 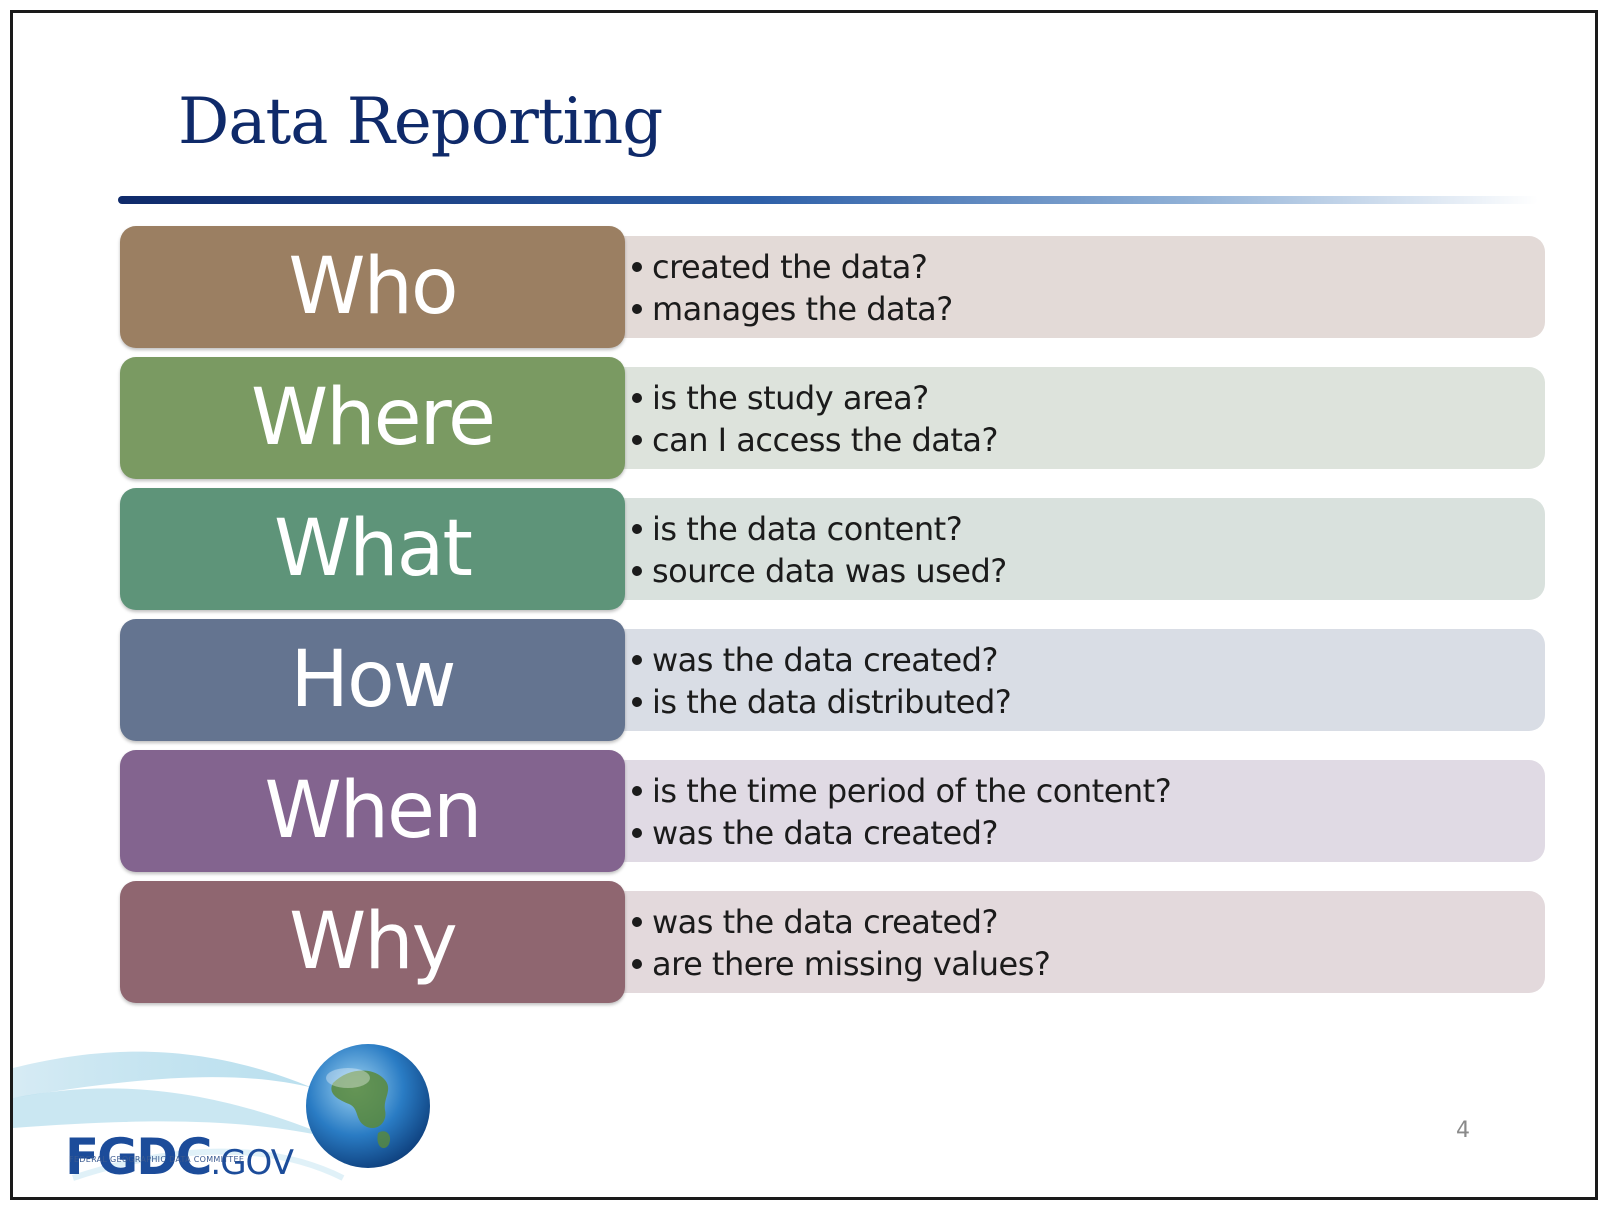 I want to click on bullet-item: is the time period of the content?, so click(x=1088, y=791).